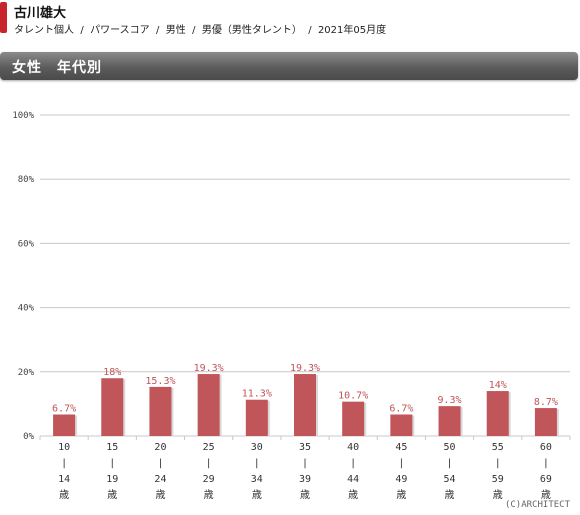 This screenshot has width=580, height=515. Describe the element at coordinates (209, 447) in the screenshot. I see `x-category-label: 25` at that location.